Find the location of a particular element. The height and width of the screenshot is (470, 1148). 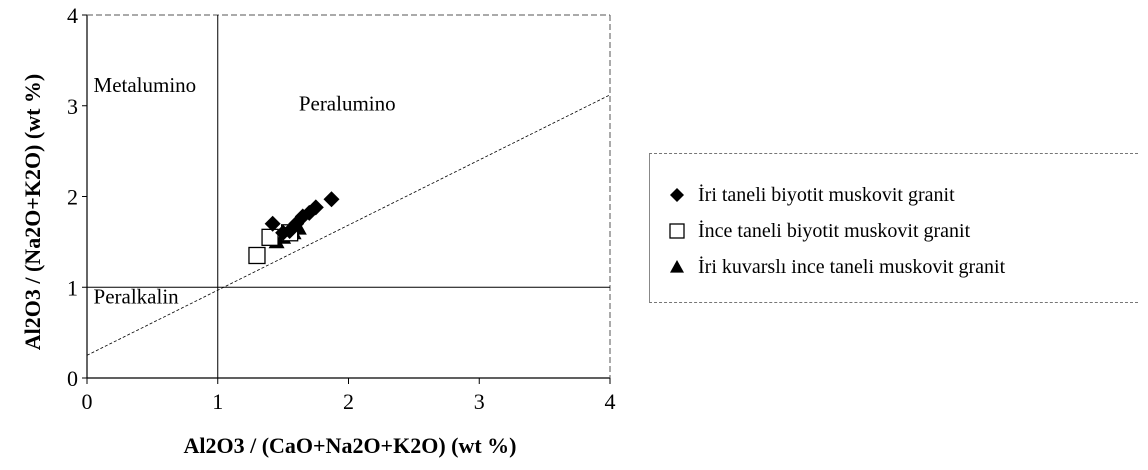

triangle-marker is located at coordinates (677, 266).